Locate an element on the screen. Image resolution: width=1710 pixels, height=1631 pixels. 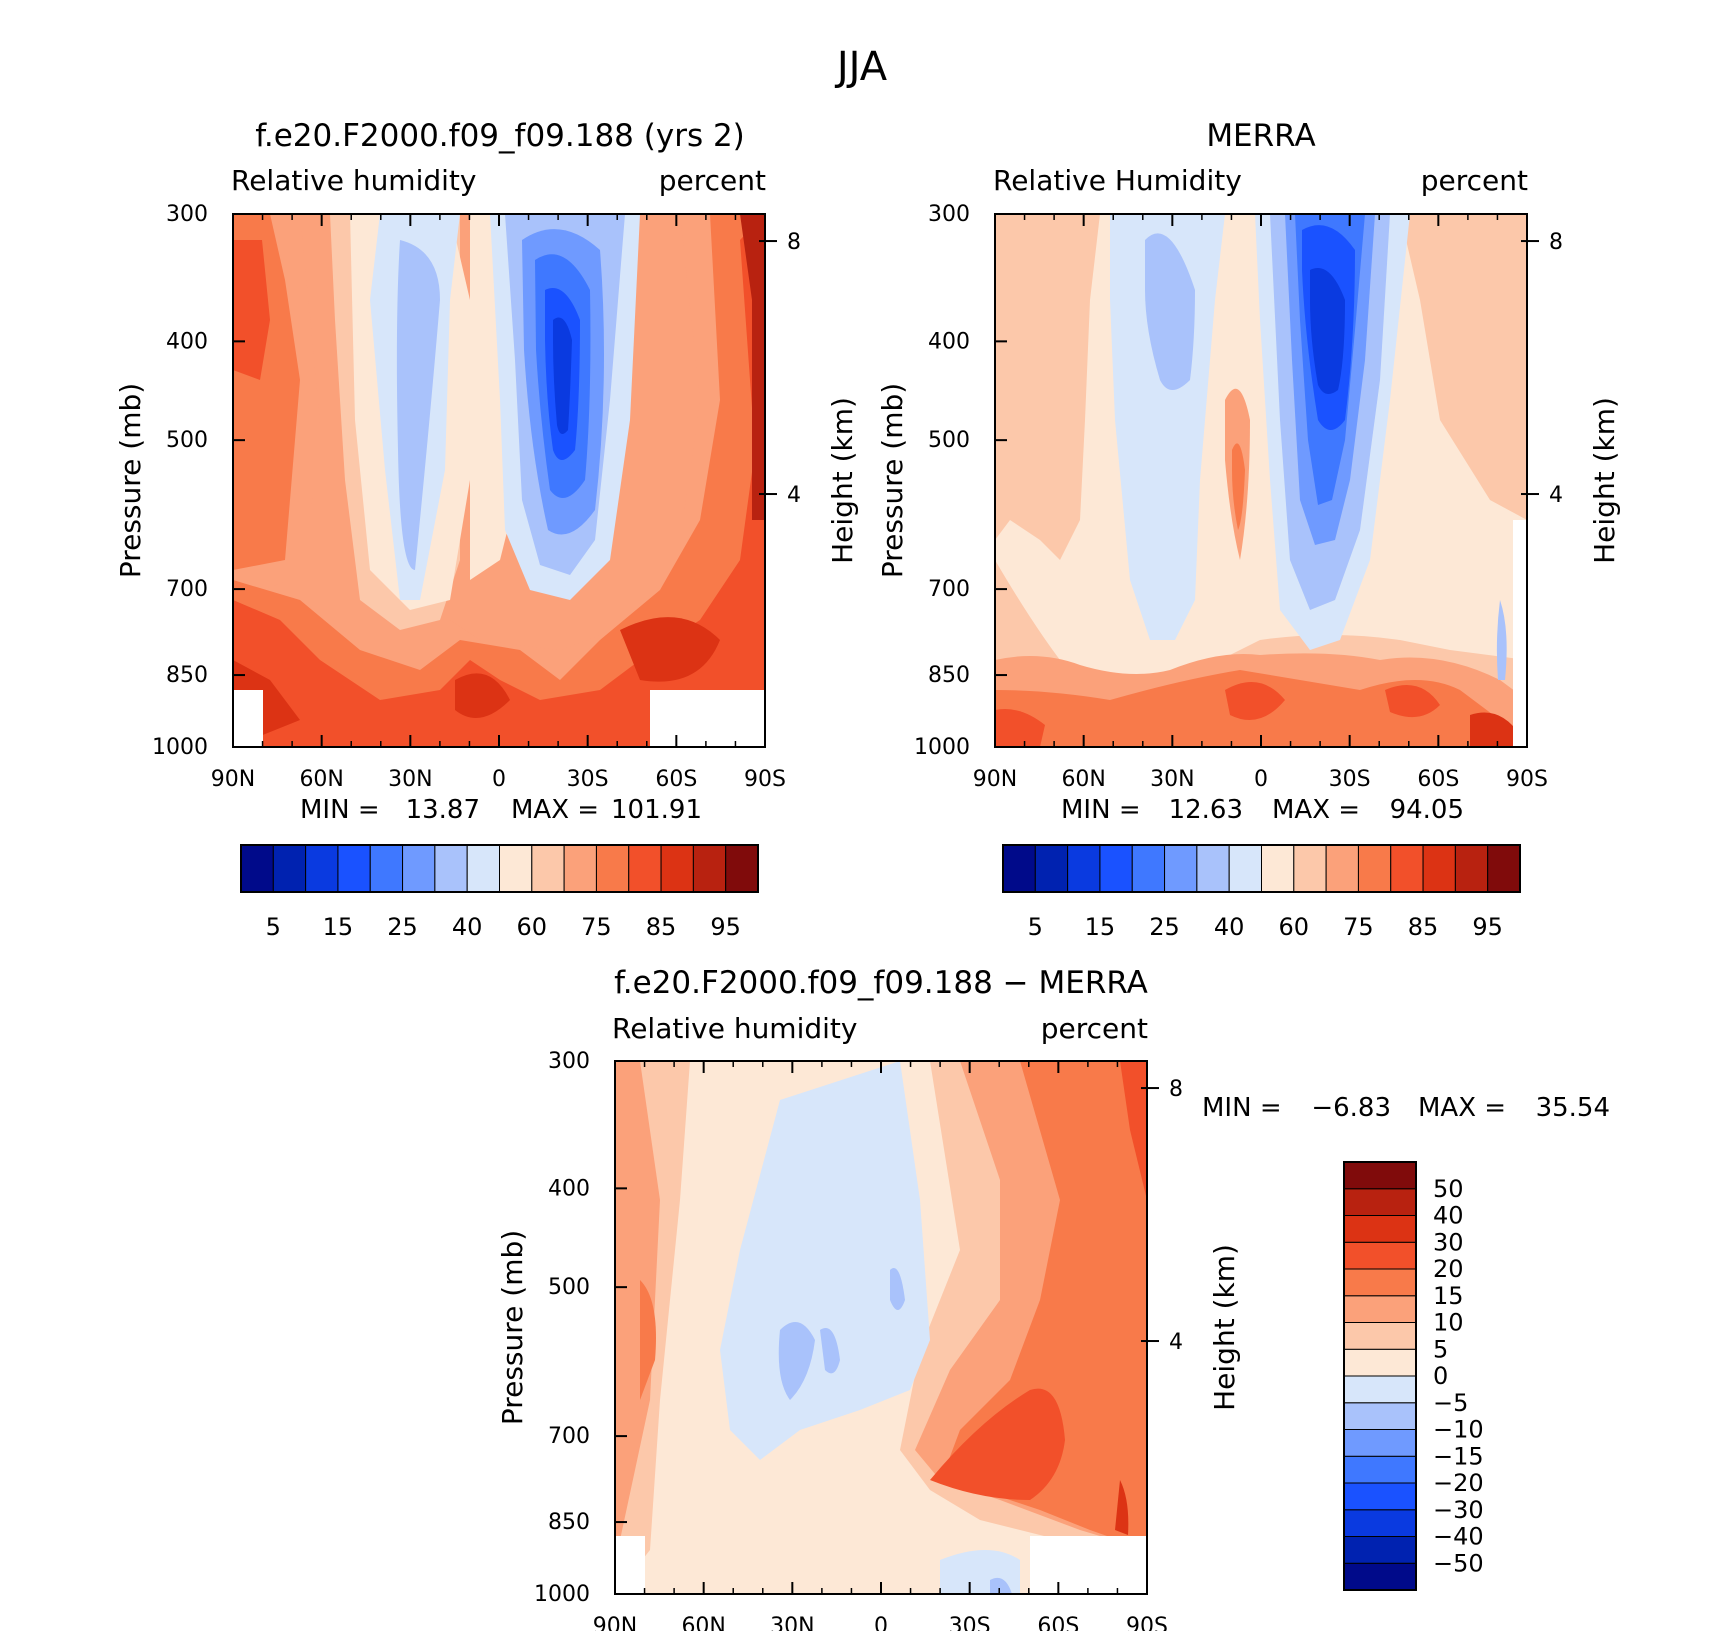
panel-diff-y-tick-label: 400 is located at coordinates (569, 1188).